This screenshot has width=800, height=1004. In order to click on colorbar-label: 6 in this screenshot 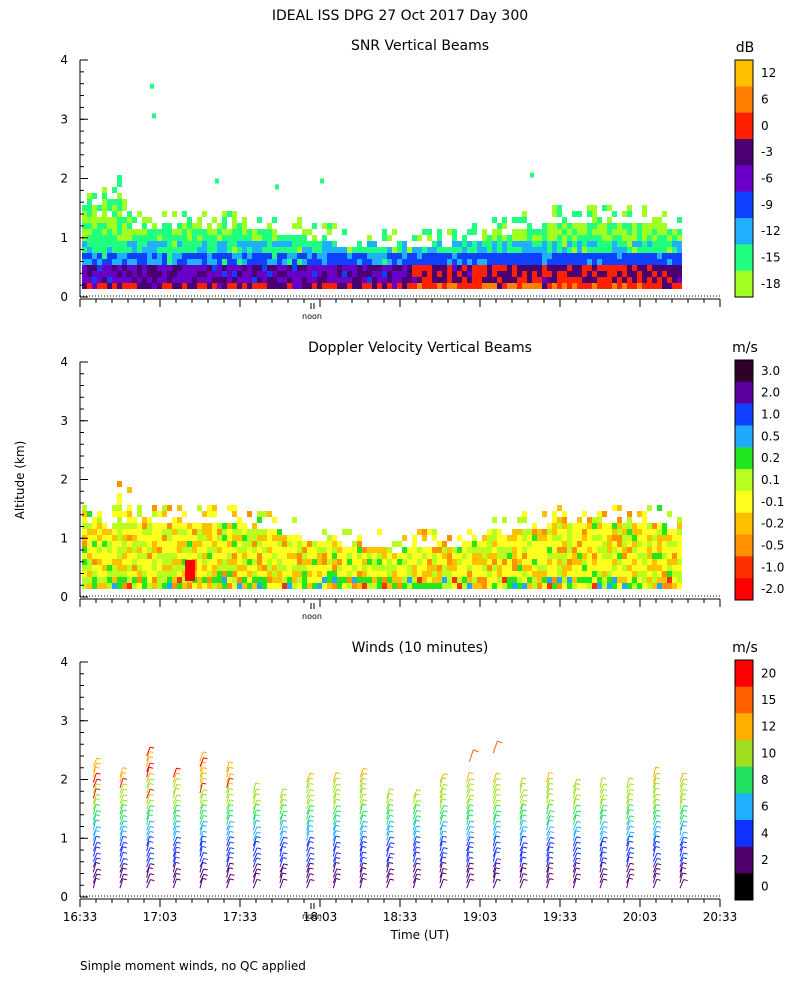, I will do `click(765, 807)`.